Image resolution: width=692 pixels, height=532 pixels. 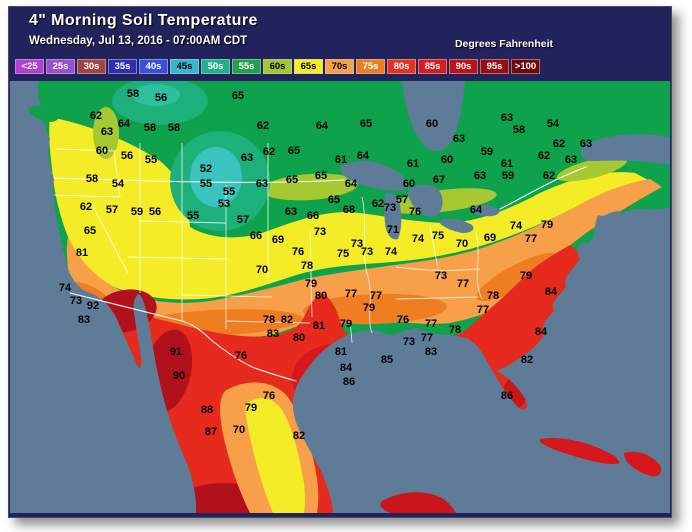 I want to click on legend-swatch: 40s, so click(x=153, y=66).